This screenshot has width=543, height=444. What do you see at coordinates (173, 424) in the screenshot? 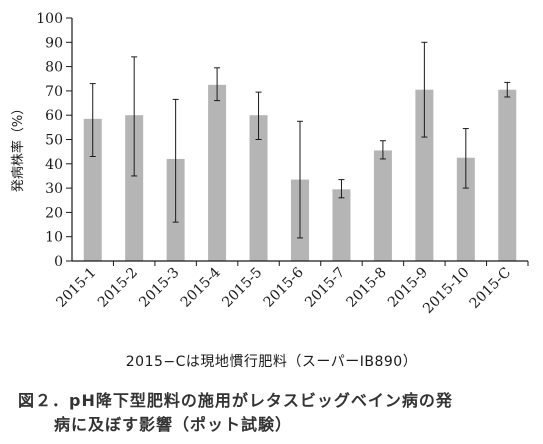
I see `caption-line-2: 病に及ぼす影響（ポット試験）` at bounding box center [173, 424].